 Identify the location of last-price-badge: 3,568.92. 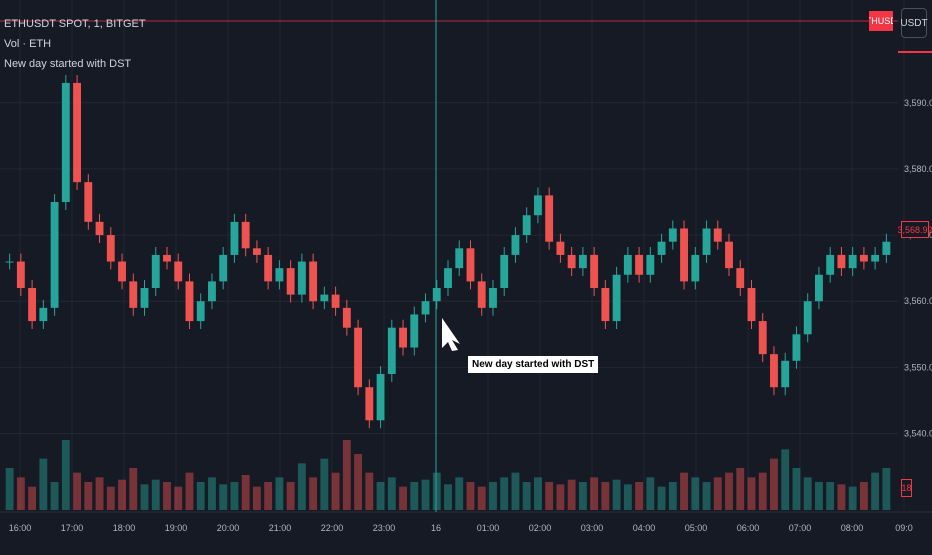
(914, 229).